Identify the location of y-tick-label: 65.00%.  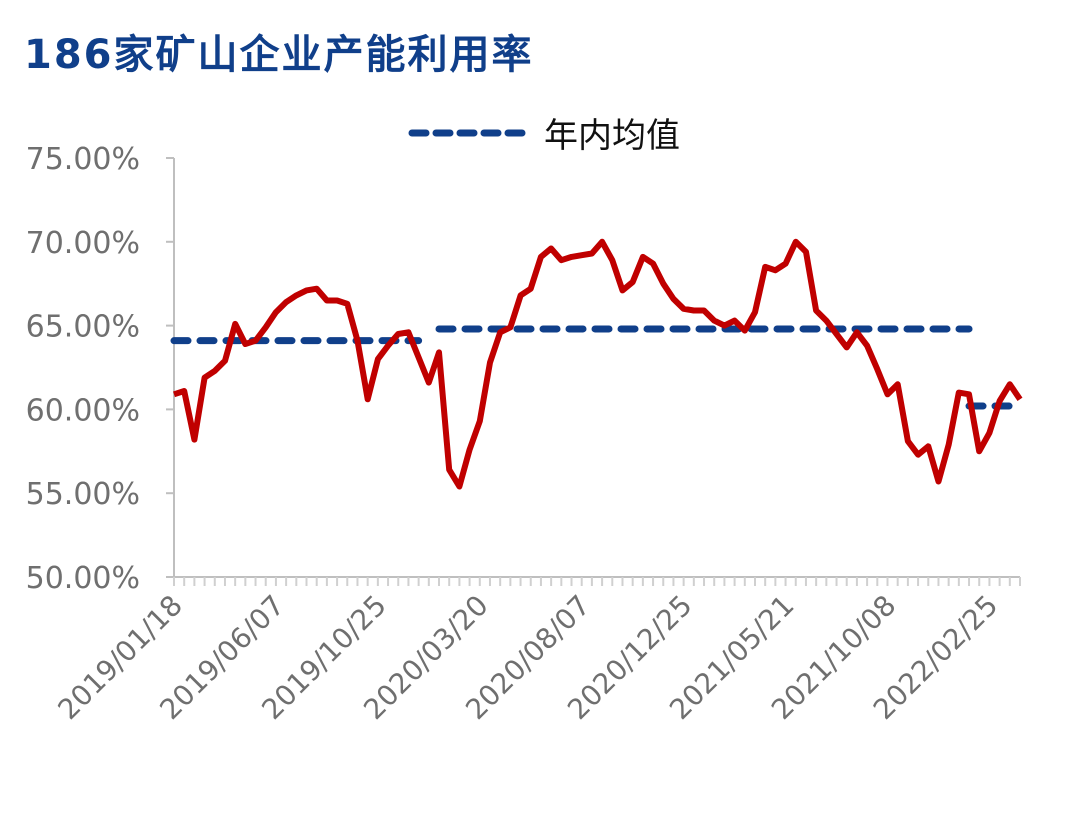
(83, 327).